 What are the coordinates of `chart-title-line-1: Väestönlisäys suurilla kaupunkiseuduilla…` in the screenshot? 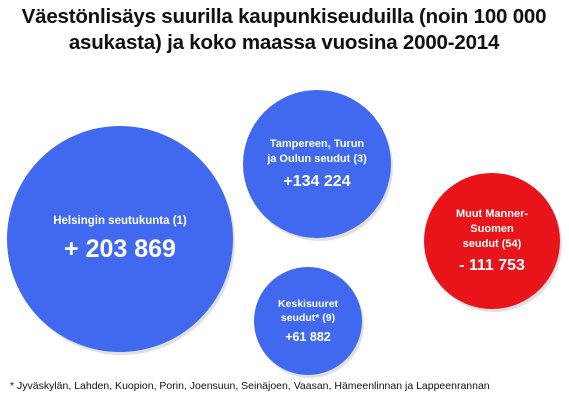 It's located at (284, 16).